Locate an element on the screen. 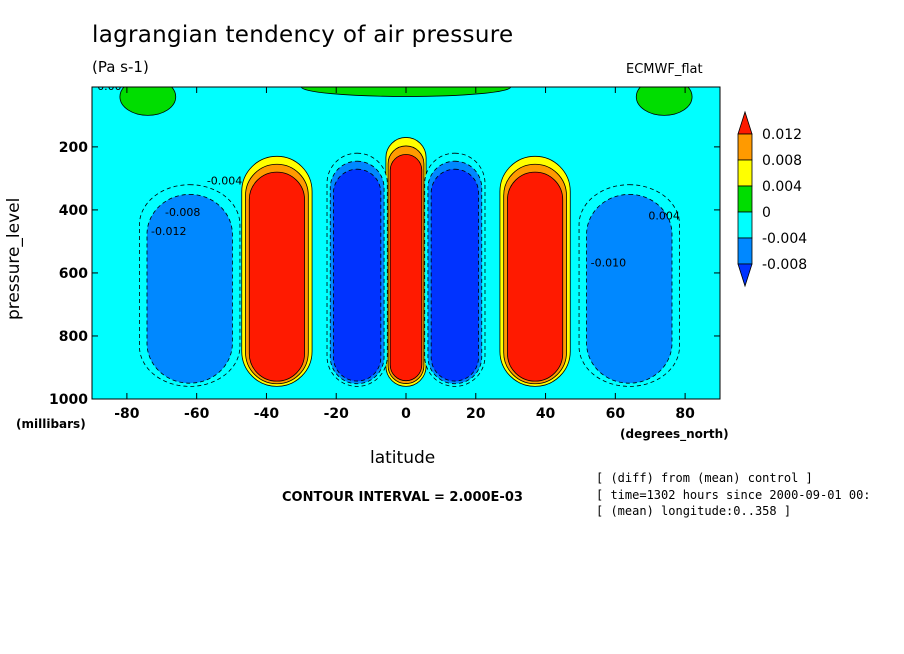 Image resolution: width=904 pixels, height=654 pixels. contour-label: -0.010 is located at coordinates (608, 263).